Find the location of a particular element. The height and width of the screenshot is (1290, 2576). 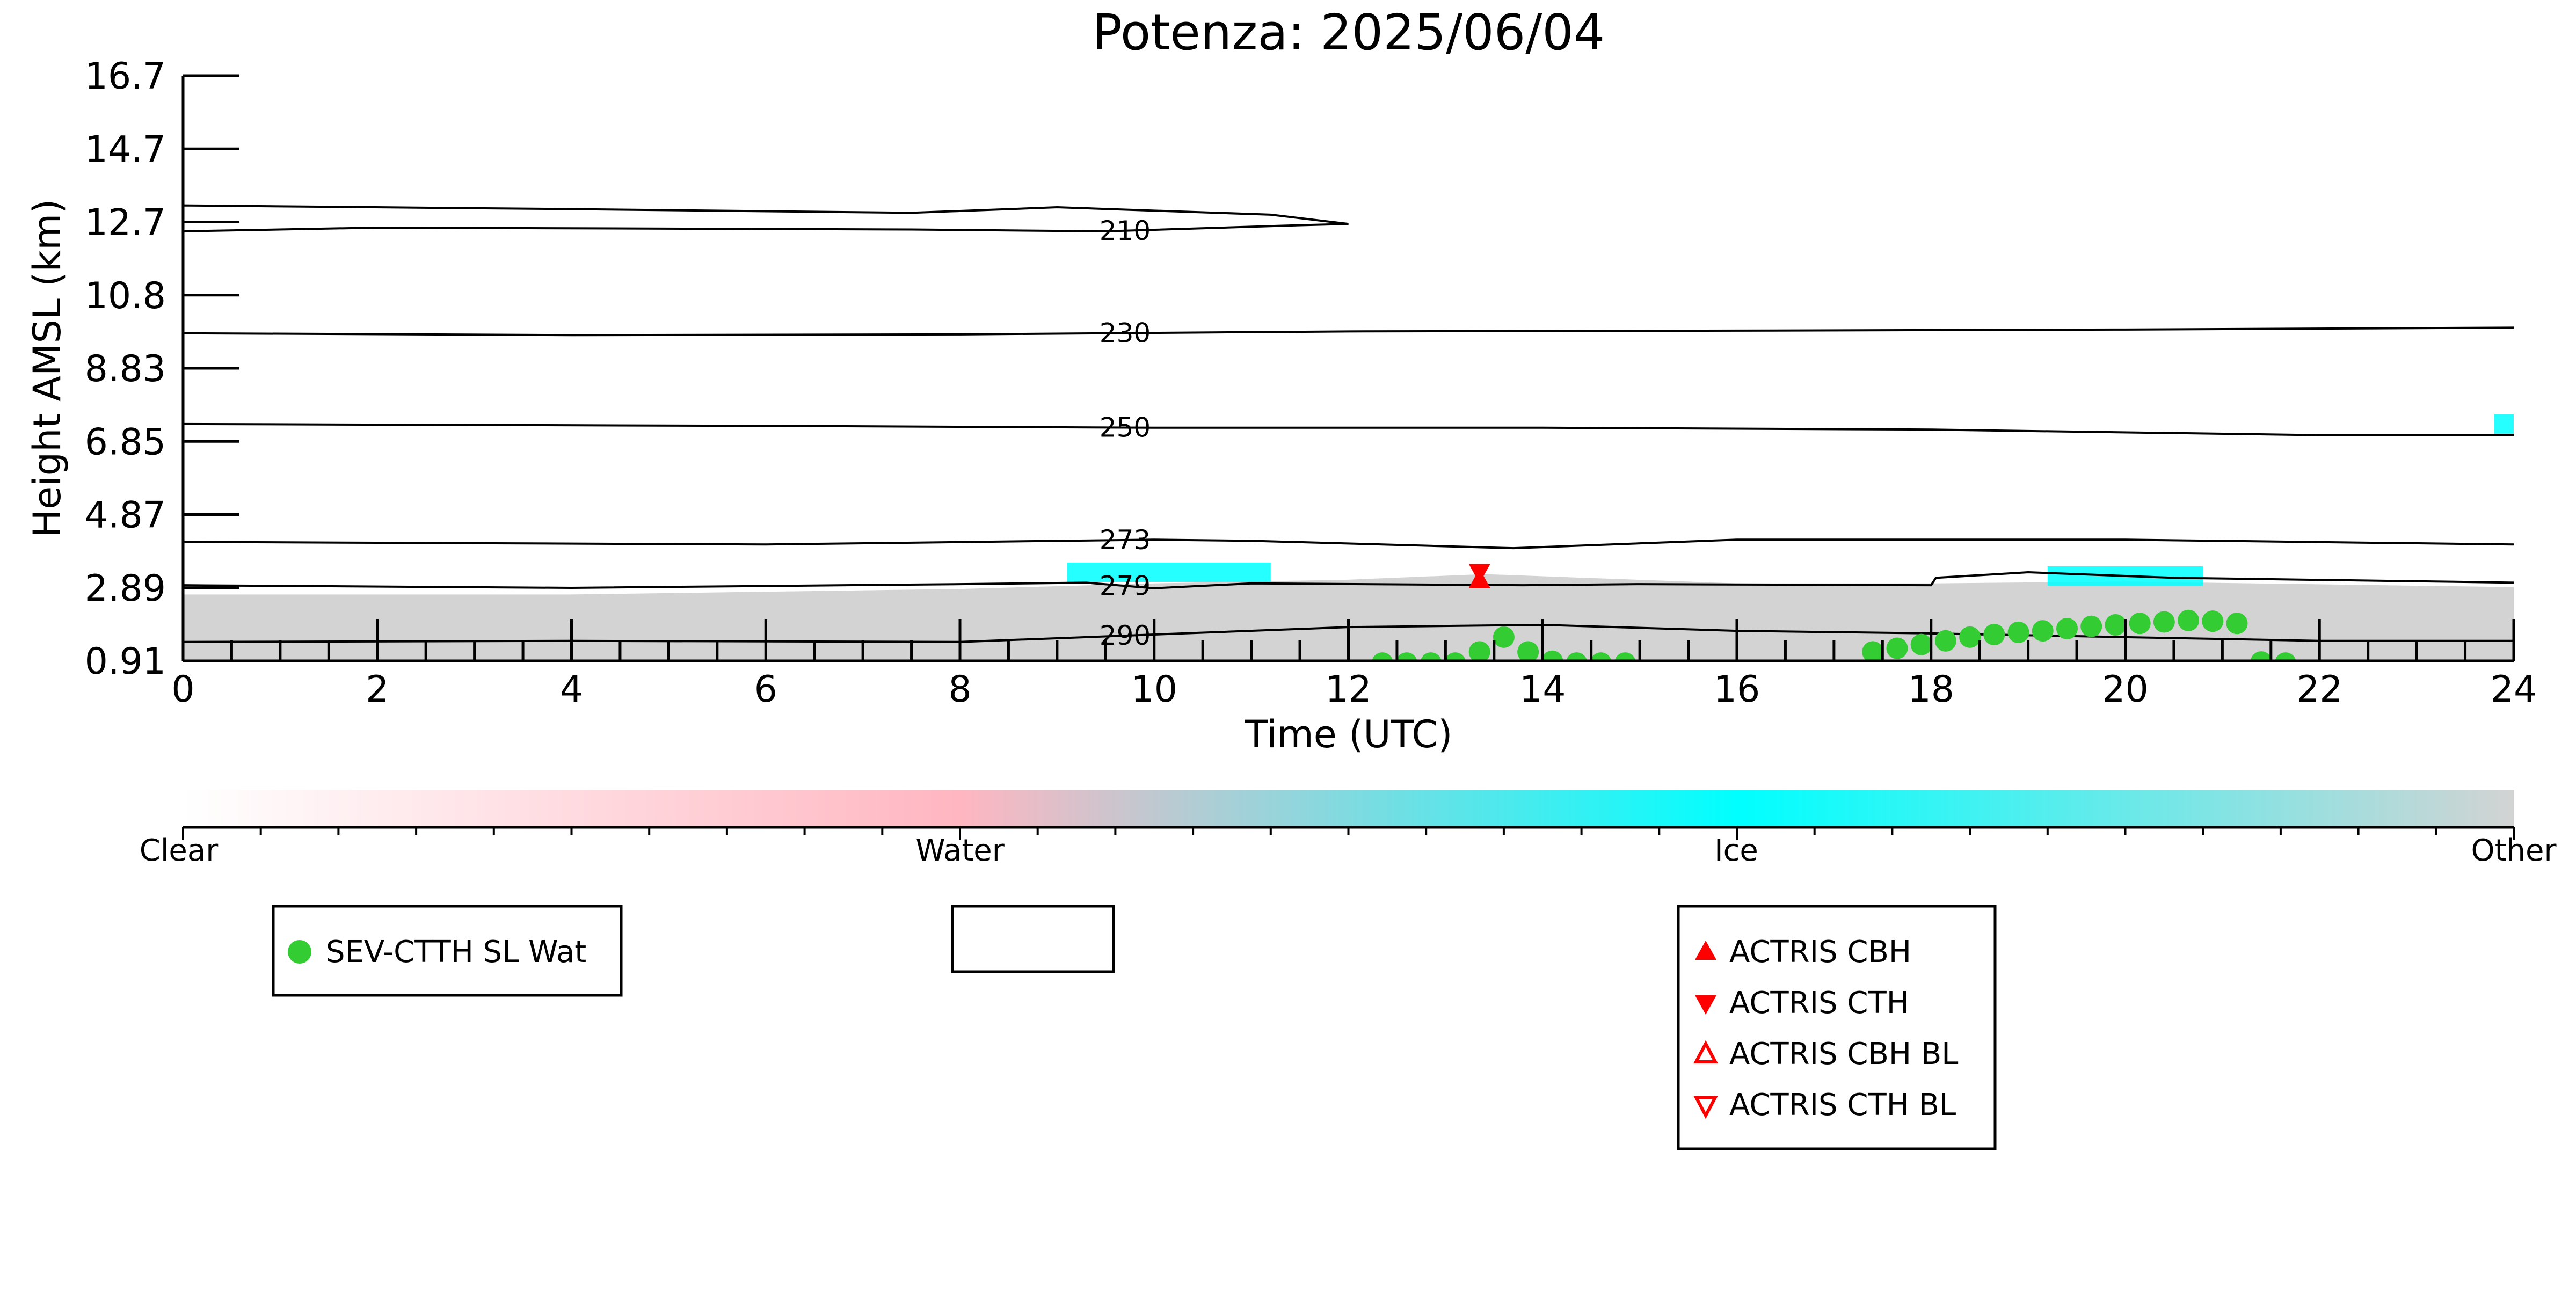

legend-actris-cbh-bl-label: ACTRIS CBH BL is located at coordinates (1843, 1054).